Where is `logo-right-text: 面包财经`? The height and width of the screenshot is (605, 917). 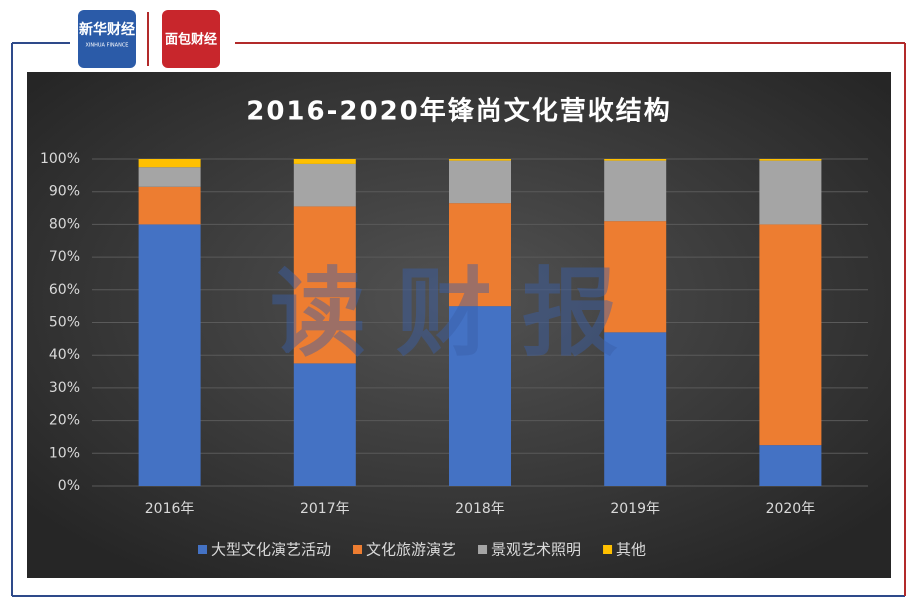 logo-right-text: 面包财经 is located at coordinates (191, 40).